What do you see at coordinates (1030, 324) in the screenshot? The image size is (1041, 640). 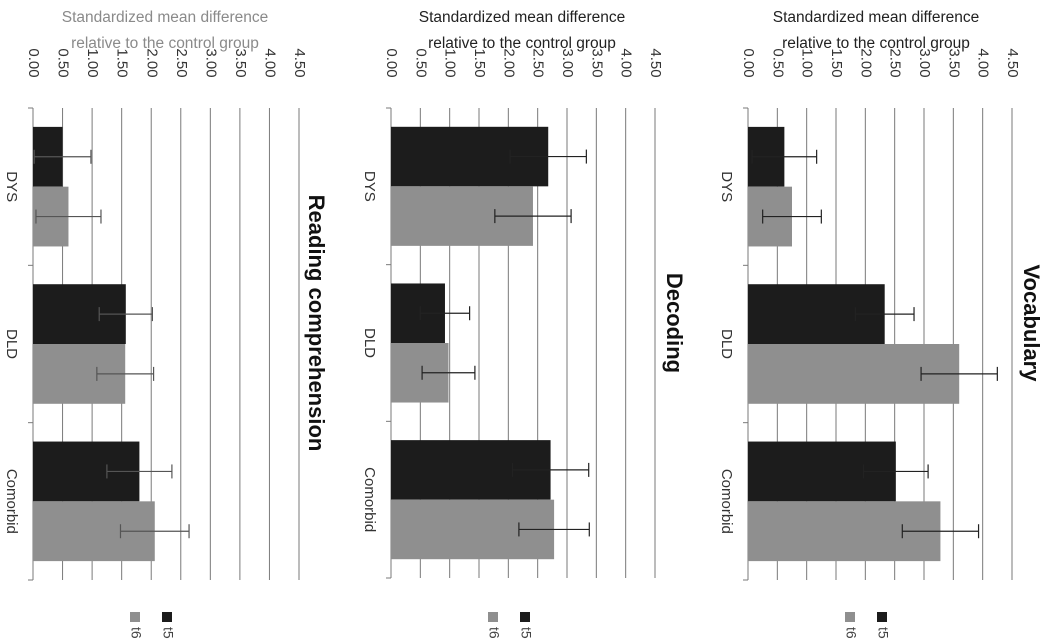 I see `panel-title: Vocabulary` at bounding box center [1030, 324].